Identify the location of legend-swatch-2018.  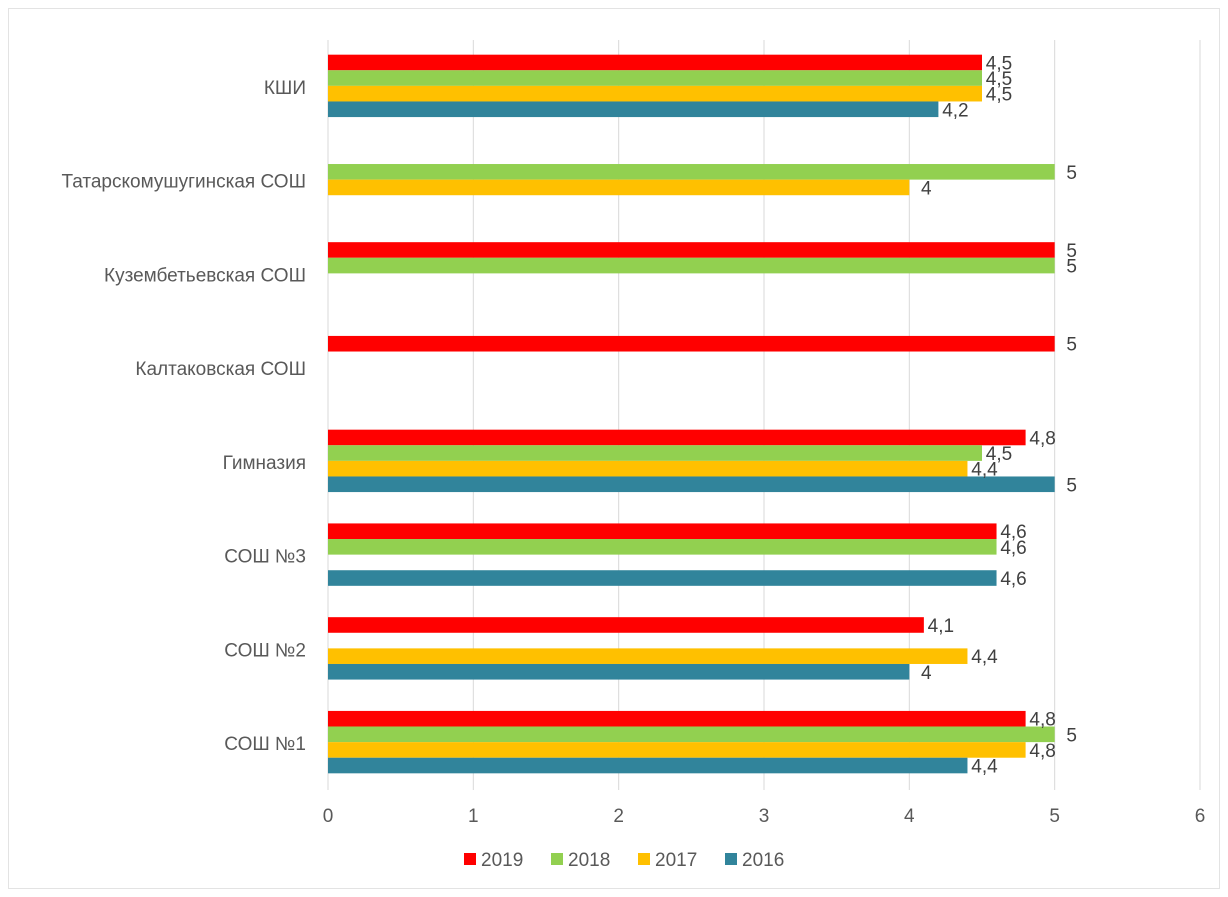
(557, 859).